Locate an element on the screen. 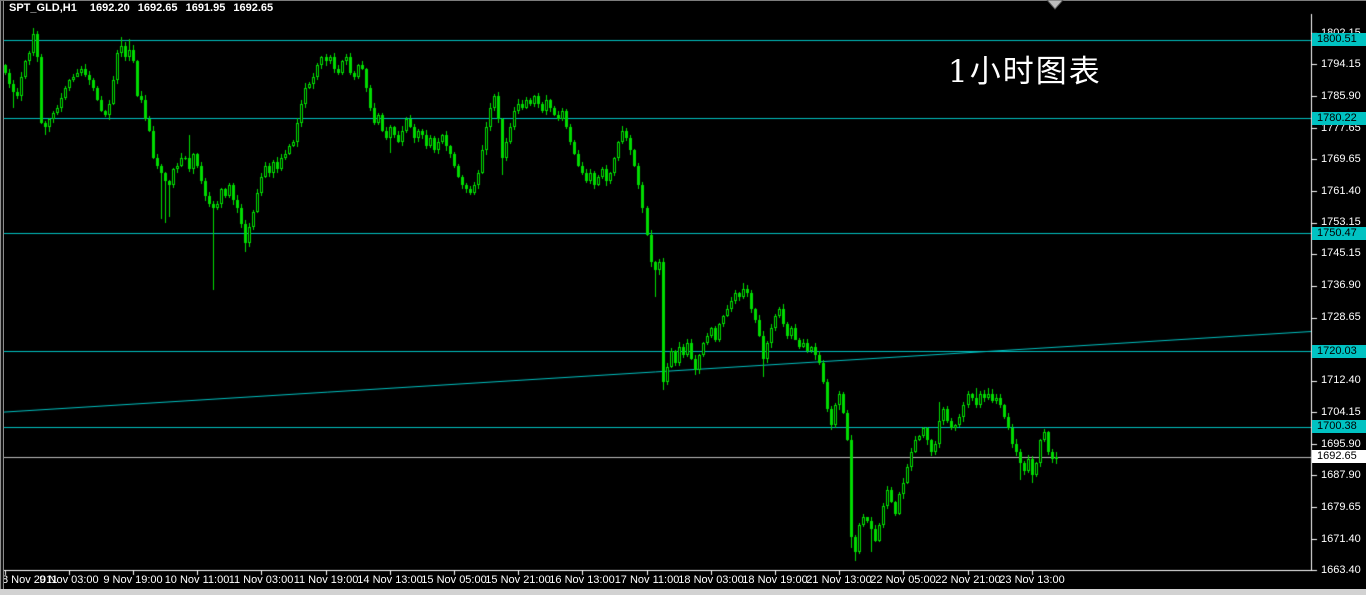 The height and width of the screenshot is (595, 1366). price-tick-label: 1679.65 is located at coordinates (1341, 507).